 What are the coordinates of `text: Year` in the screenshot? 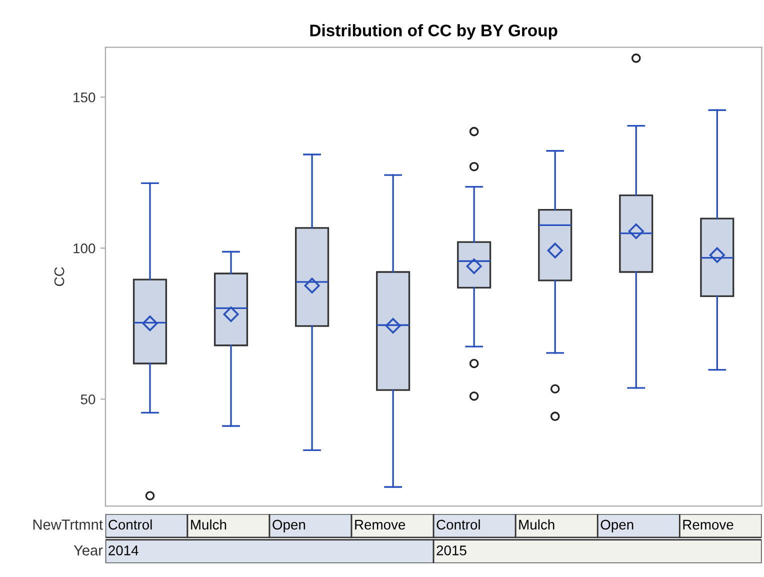 It's located at (88, 550).